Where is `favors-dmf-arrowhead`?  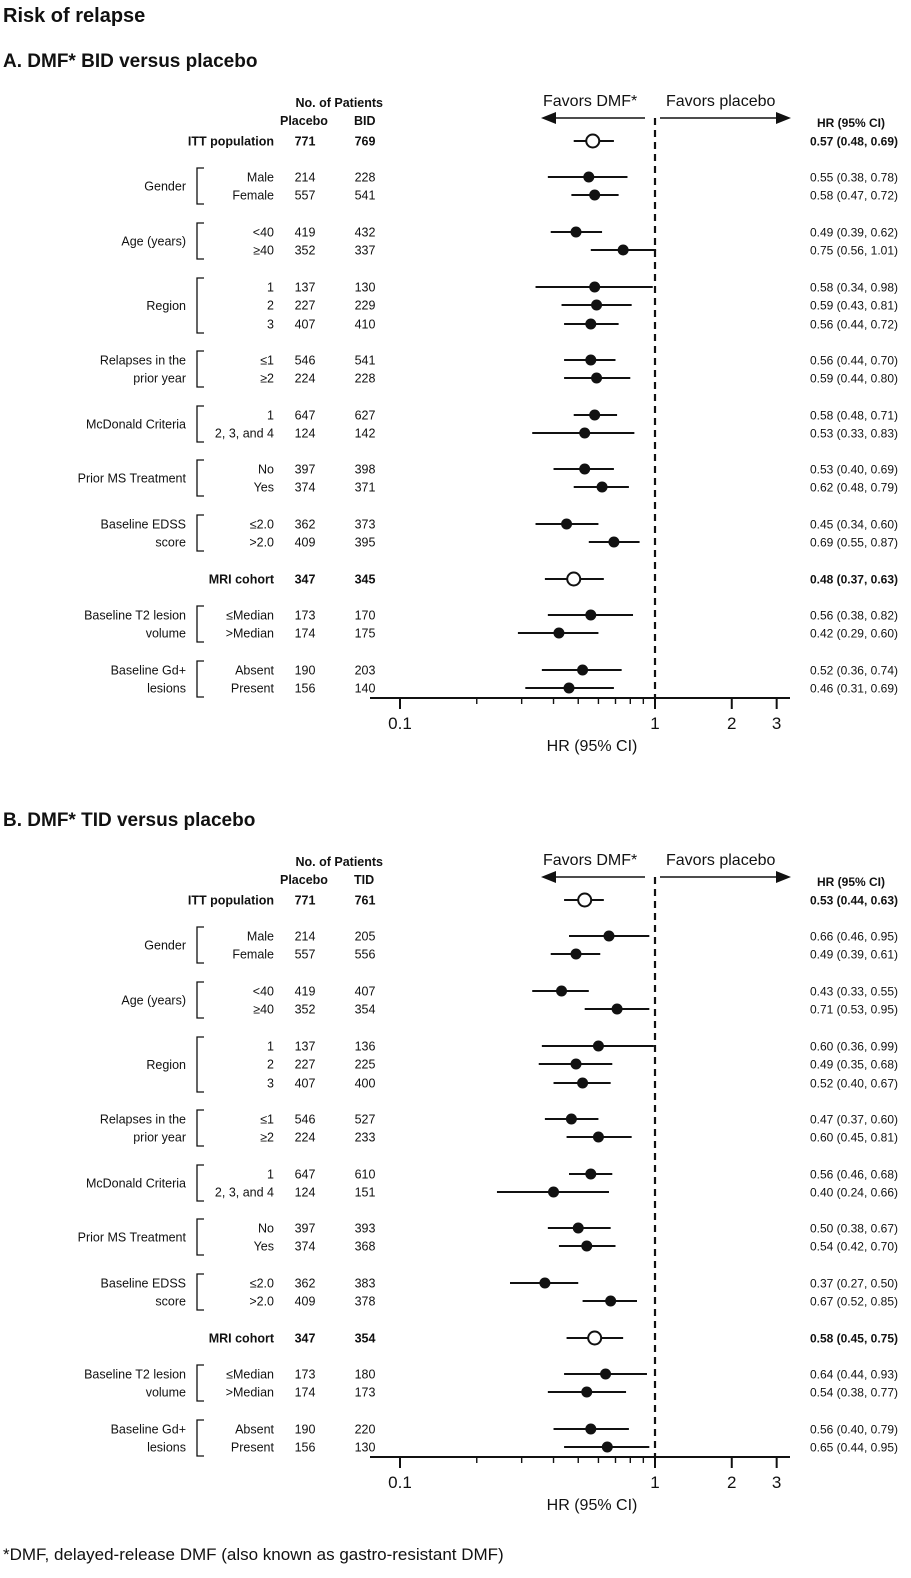 favors-dmf-arrowhead is located at coordinates (548, 877).